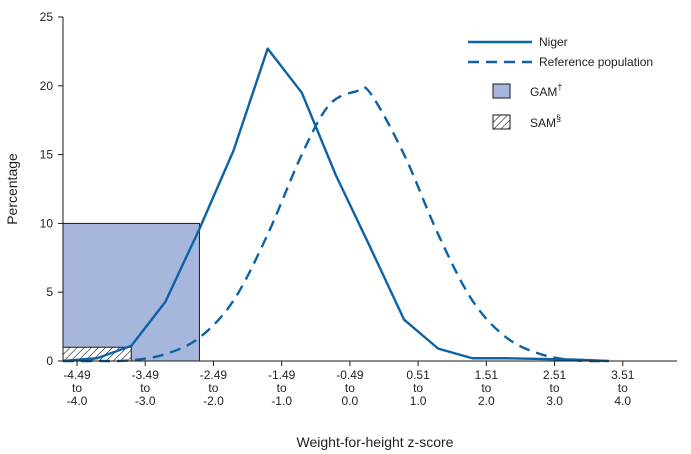 This screenshot has height=454, width=691. I want to click on x-tick-label: -4.49 to -4.0, so click(77, 388).